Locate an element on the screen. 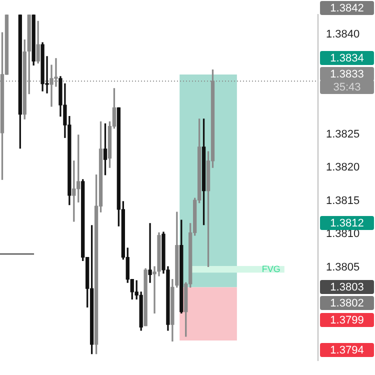  y-tick-label: 1.3840 is located at coordinates (343, 34).